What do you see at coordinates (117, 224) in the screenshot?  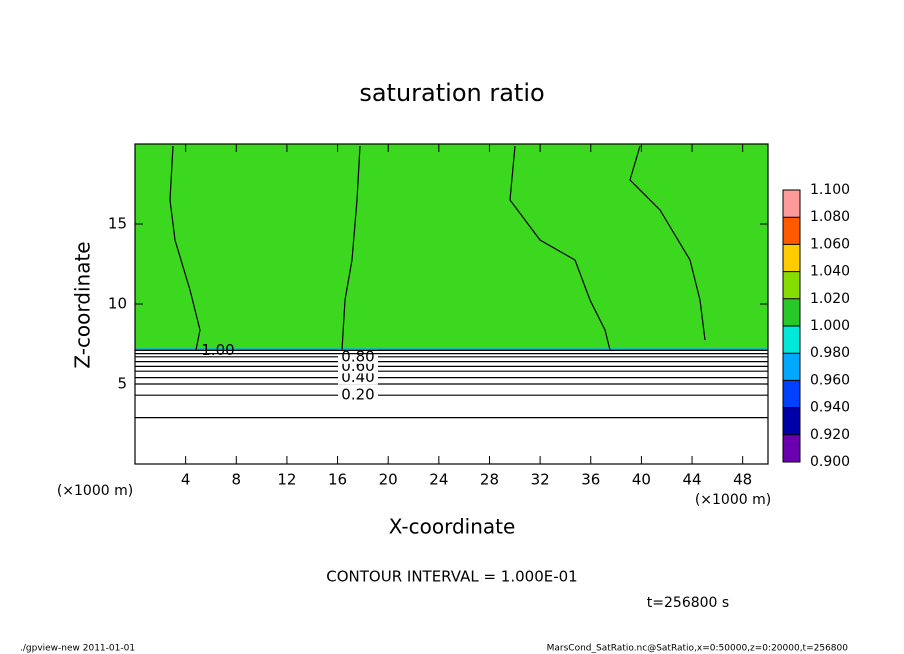 I see `y-tick-label: 15` at bounding box center [117, 224].